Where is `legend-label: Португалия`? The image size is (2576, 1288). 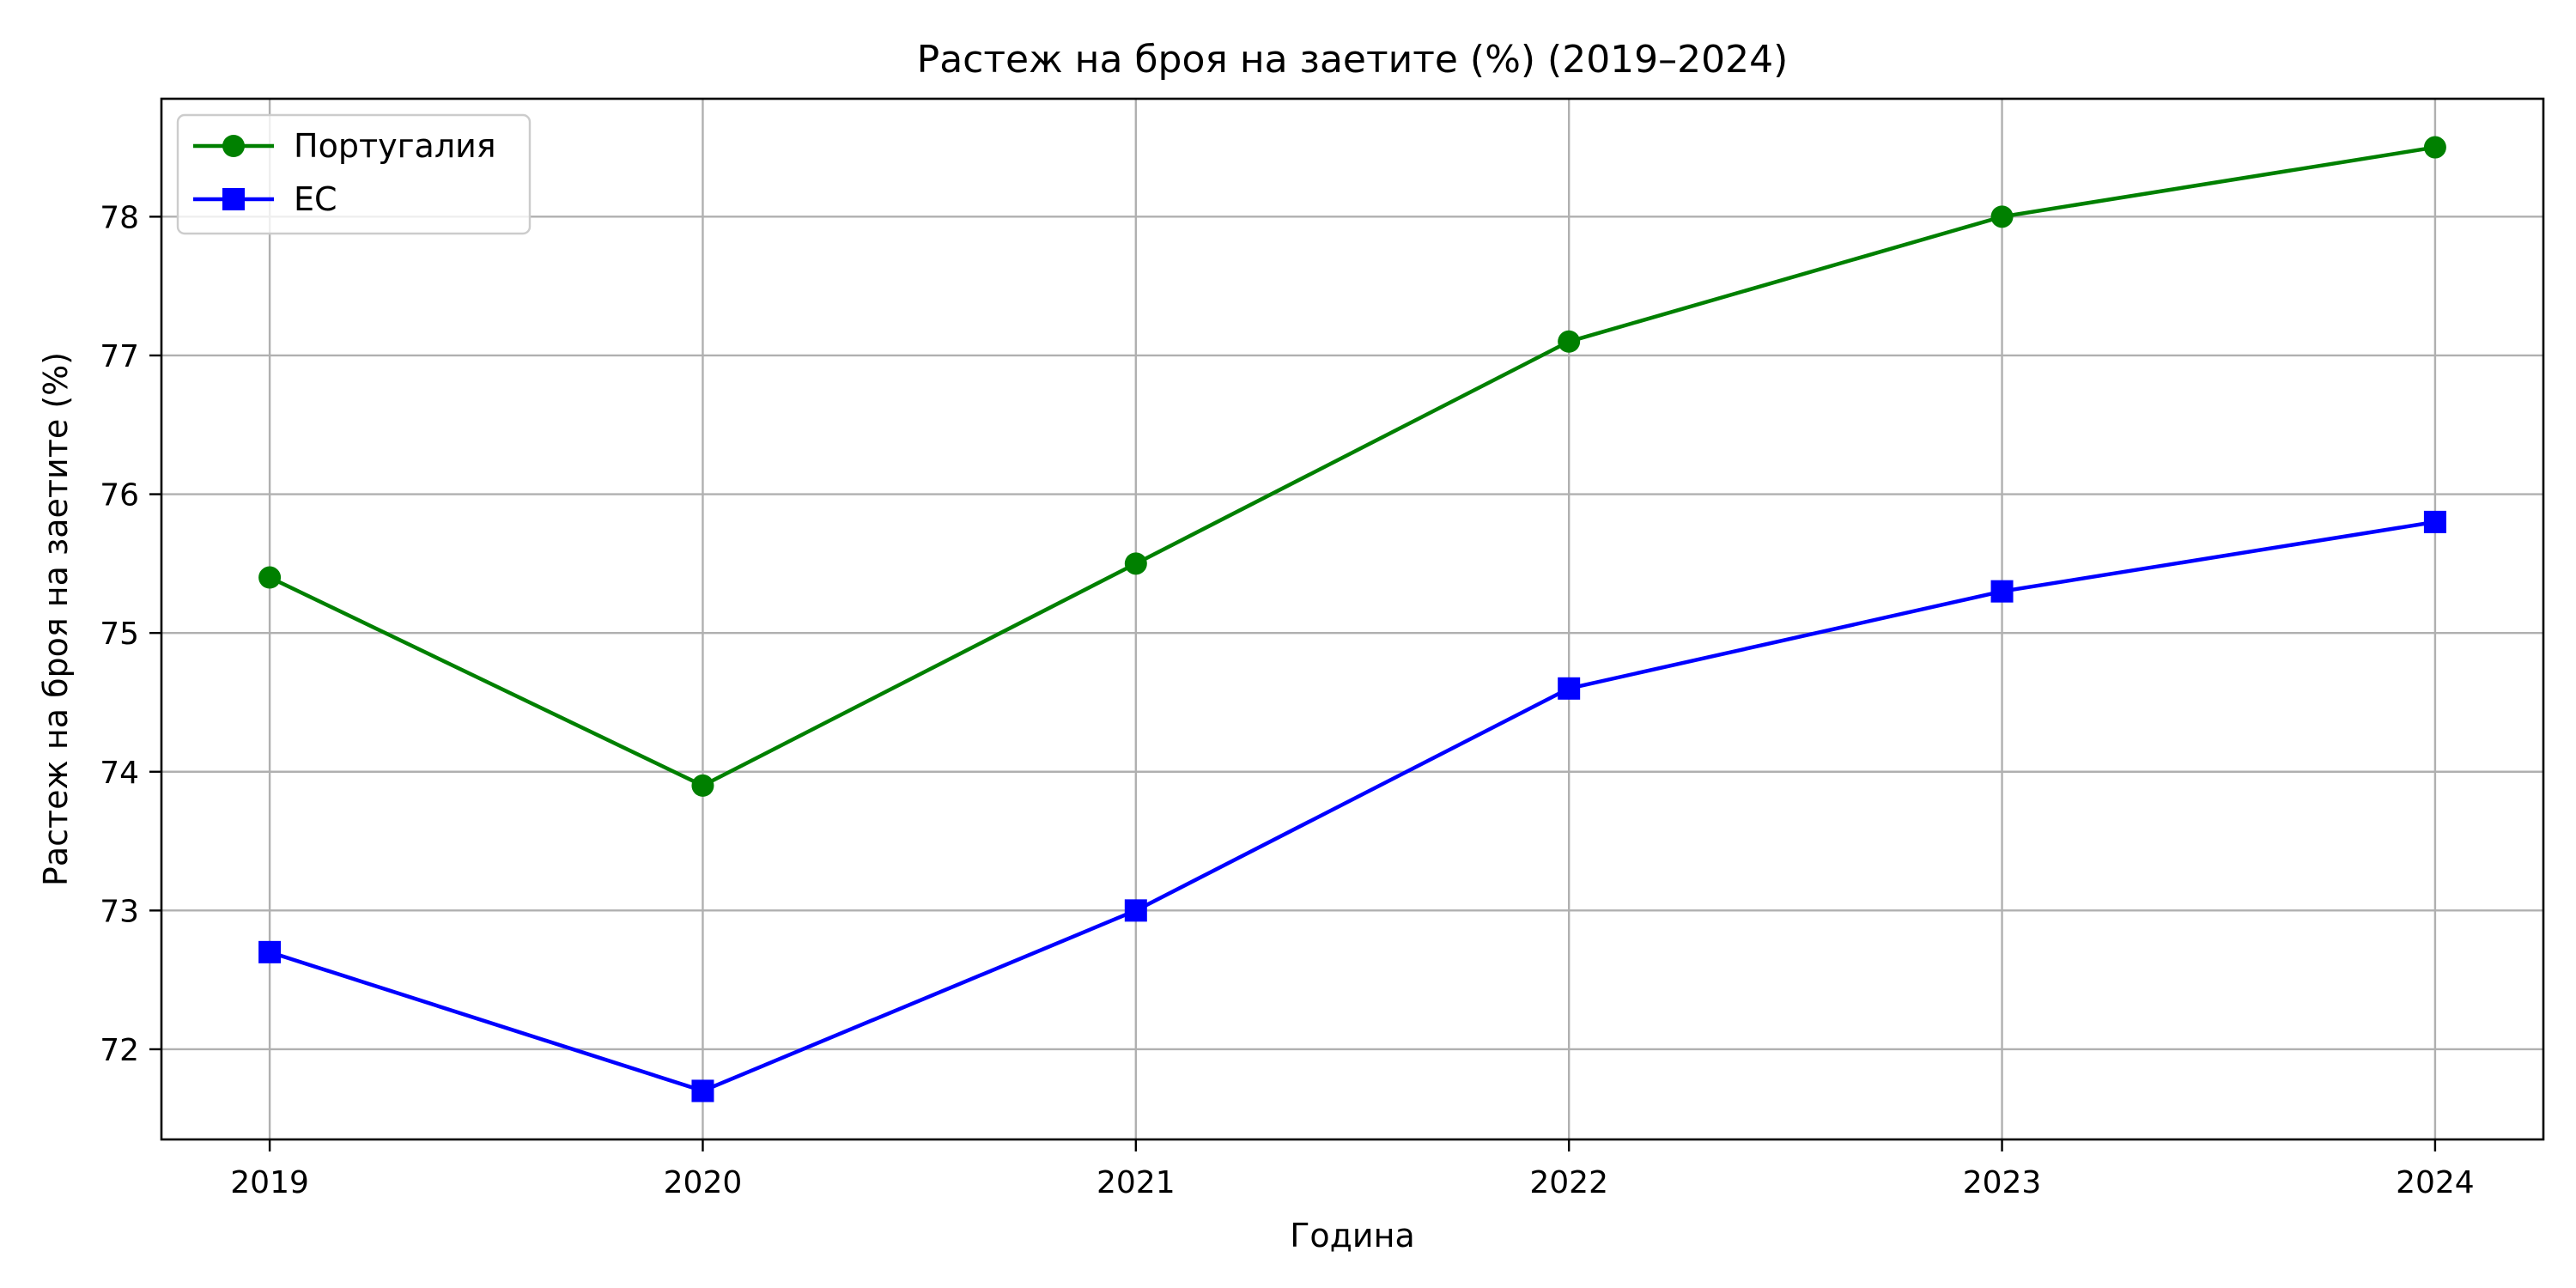
legend-label: Португалия is located at coordinates (395, 146).